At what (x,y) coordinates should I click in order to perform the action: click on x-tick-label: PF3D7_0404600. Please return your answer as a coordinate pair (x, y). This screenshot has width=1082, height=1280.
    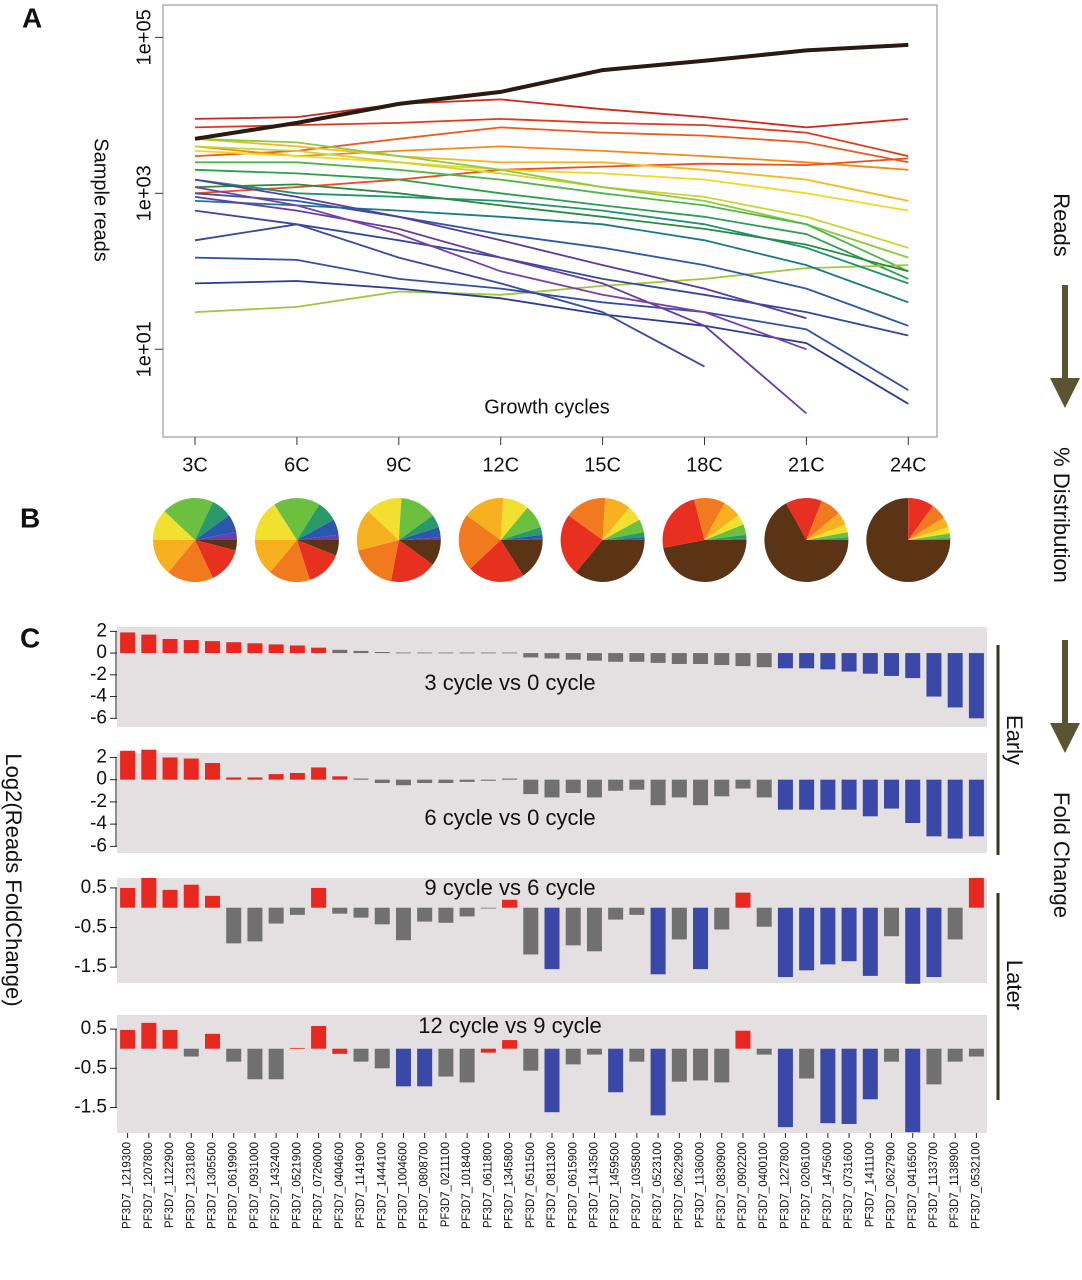
    Looking at the image, I should click on (340, 1185).